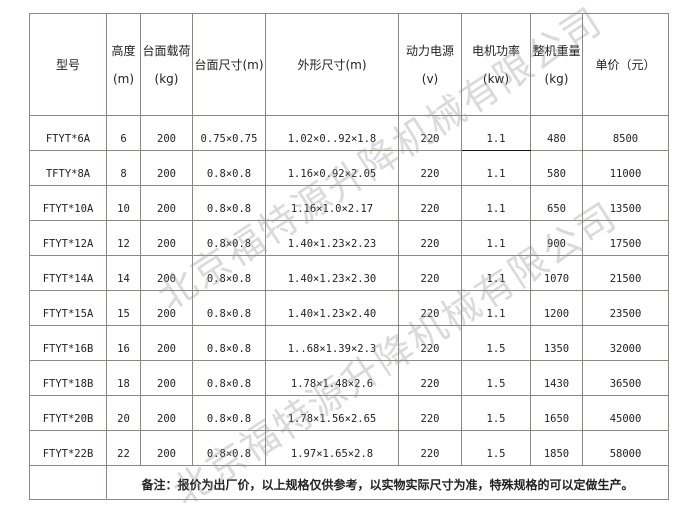  I want to click on cell-outer: 1.40×1.23×2.30, so click(332, 273).